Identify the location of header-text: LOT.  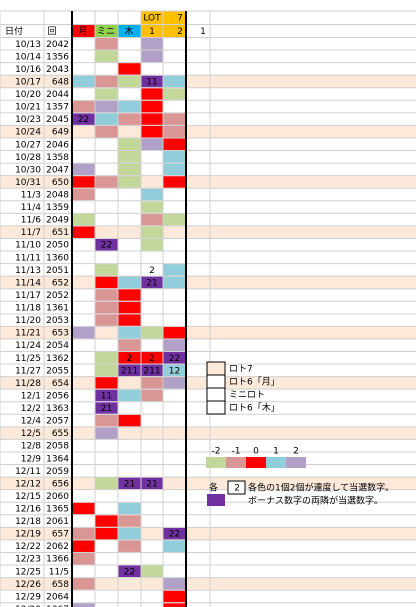
(152, 19).